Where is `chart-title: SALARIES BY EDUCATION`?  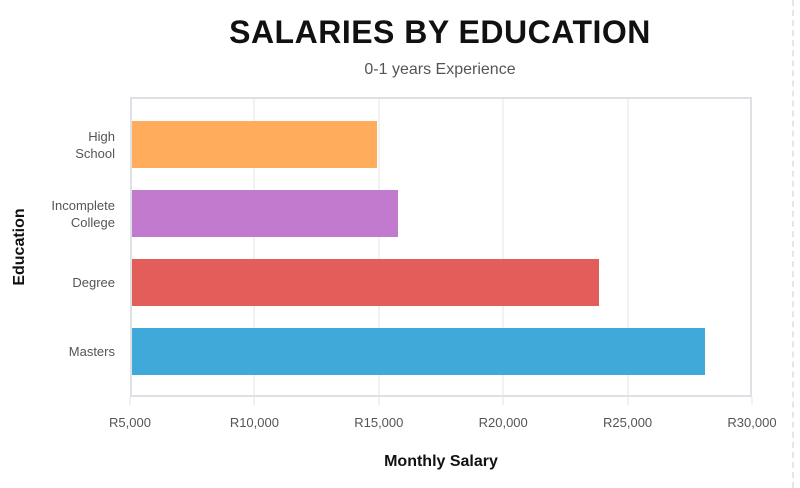
chart-title: SALARIES BY EDUCATION is located at coordinates (440, 32).